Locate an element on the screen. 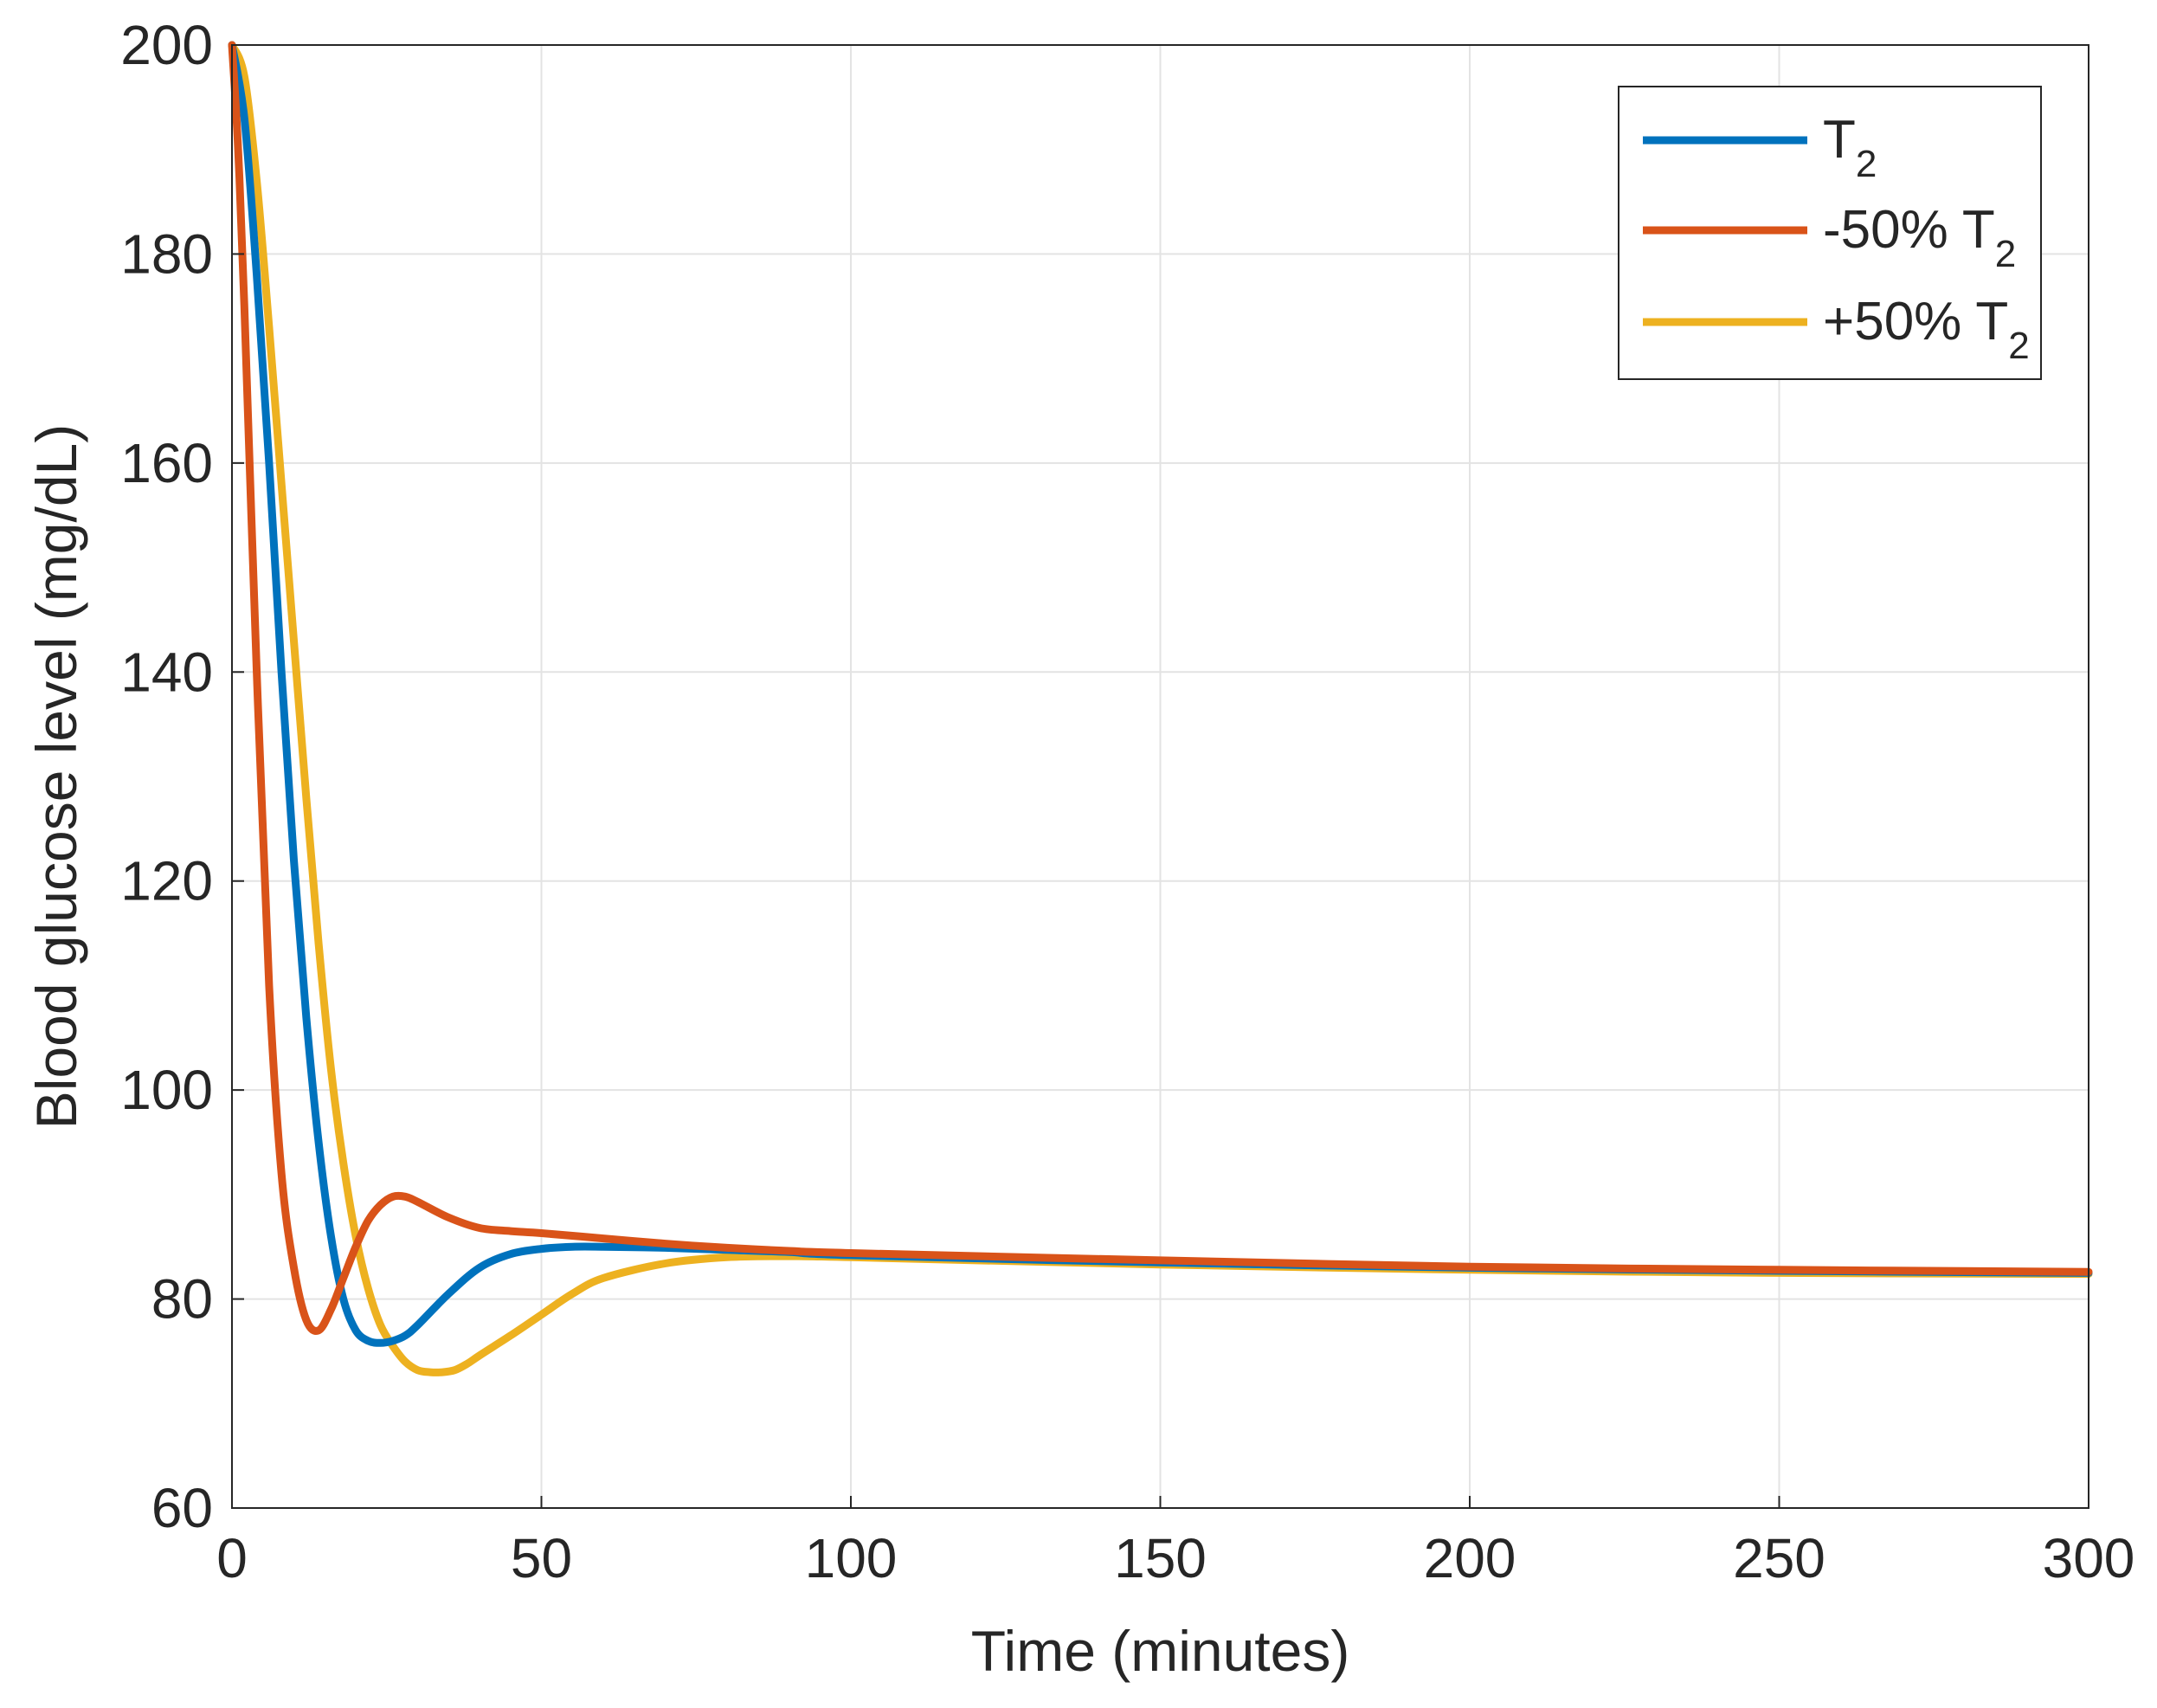 The width and height of the screenshot is (2157, 1708). x-tick-labels: 0 50 100 150 200 250 300 is located at coordinates (1175, 1558).